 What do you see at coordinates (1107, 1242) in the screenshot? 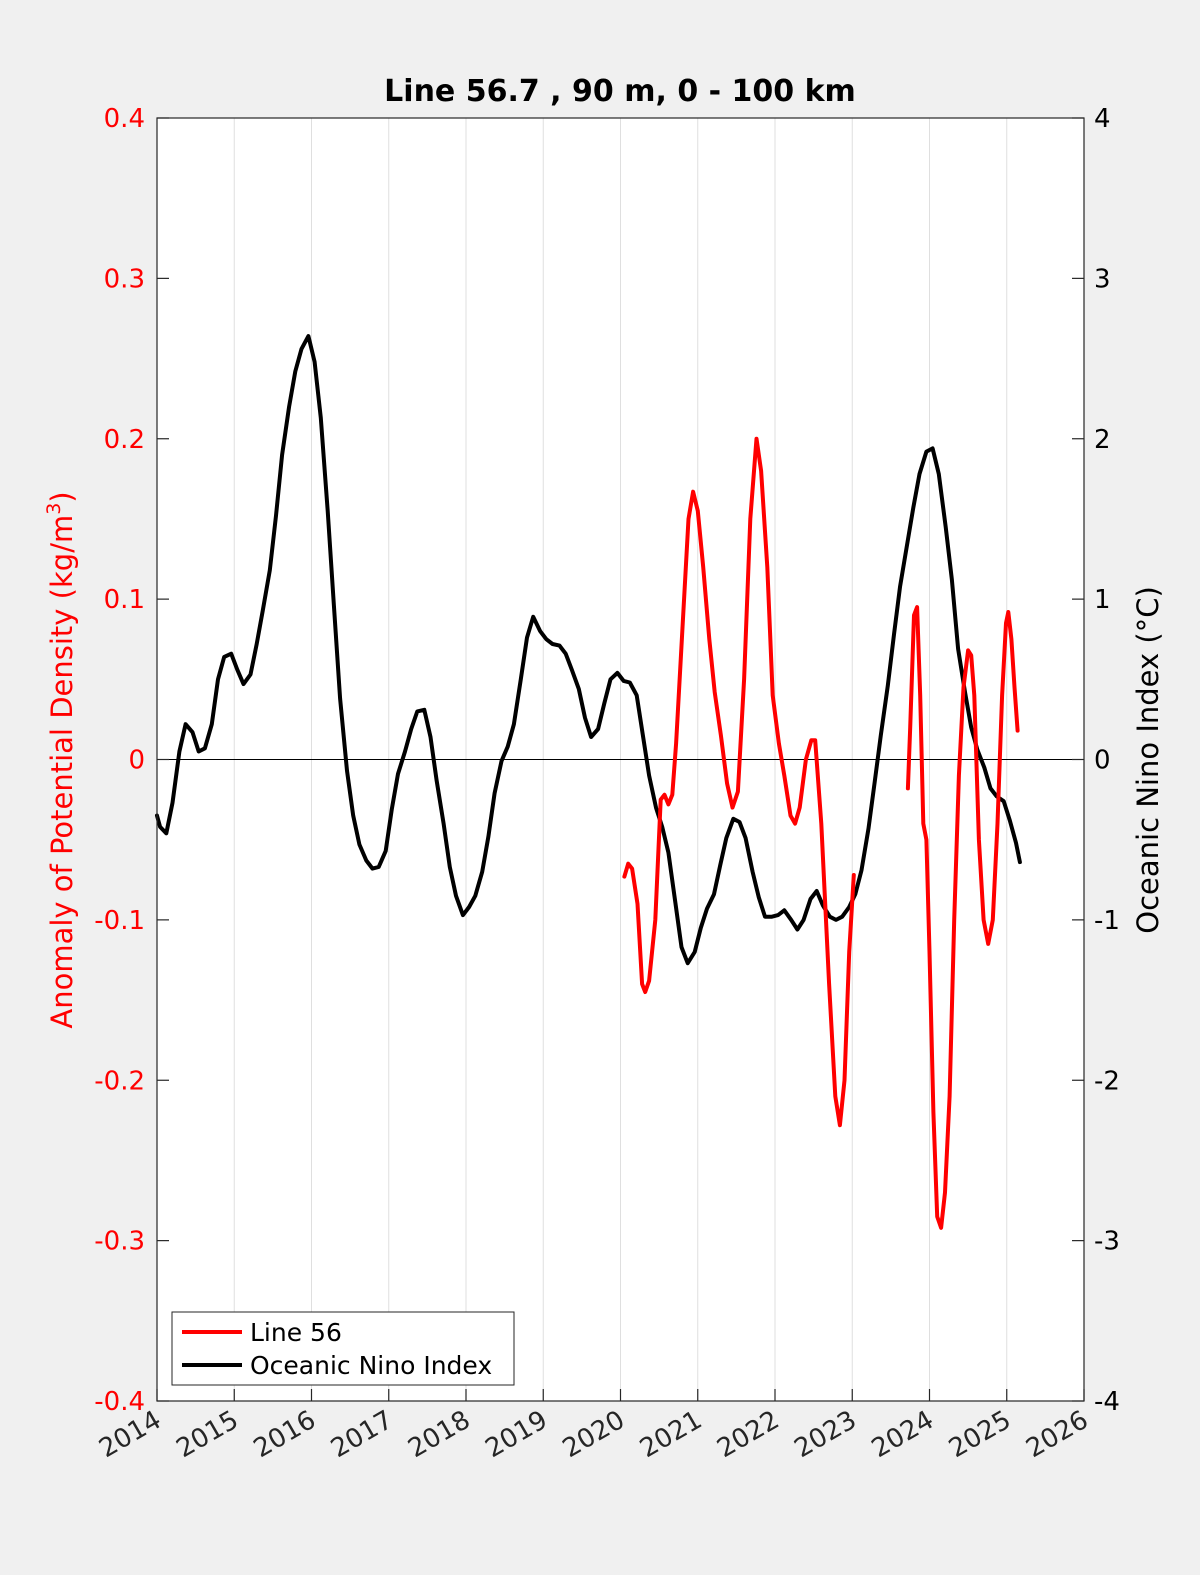
I see `y-right-tick-label: -3` at bounding box center [1107, 1242].